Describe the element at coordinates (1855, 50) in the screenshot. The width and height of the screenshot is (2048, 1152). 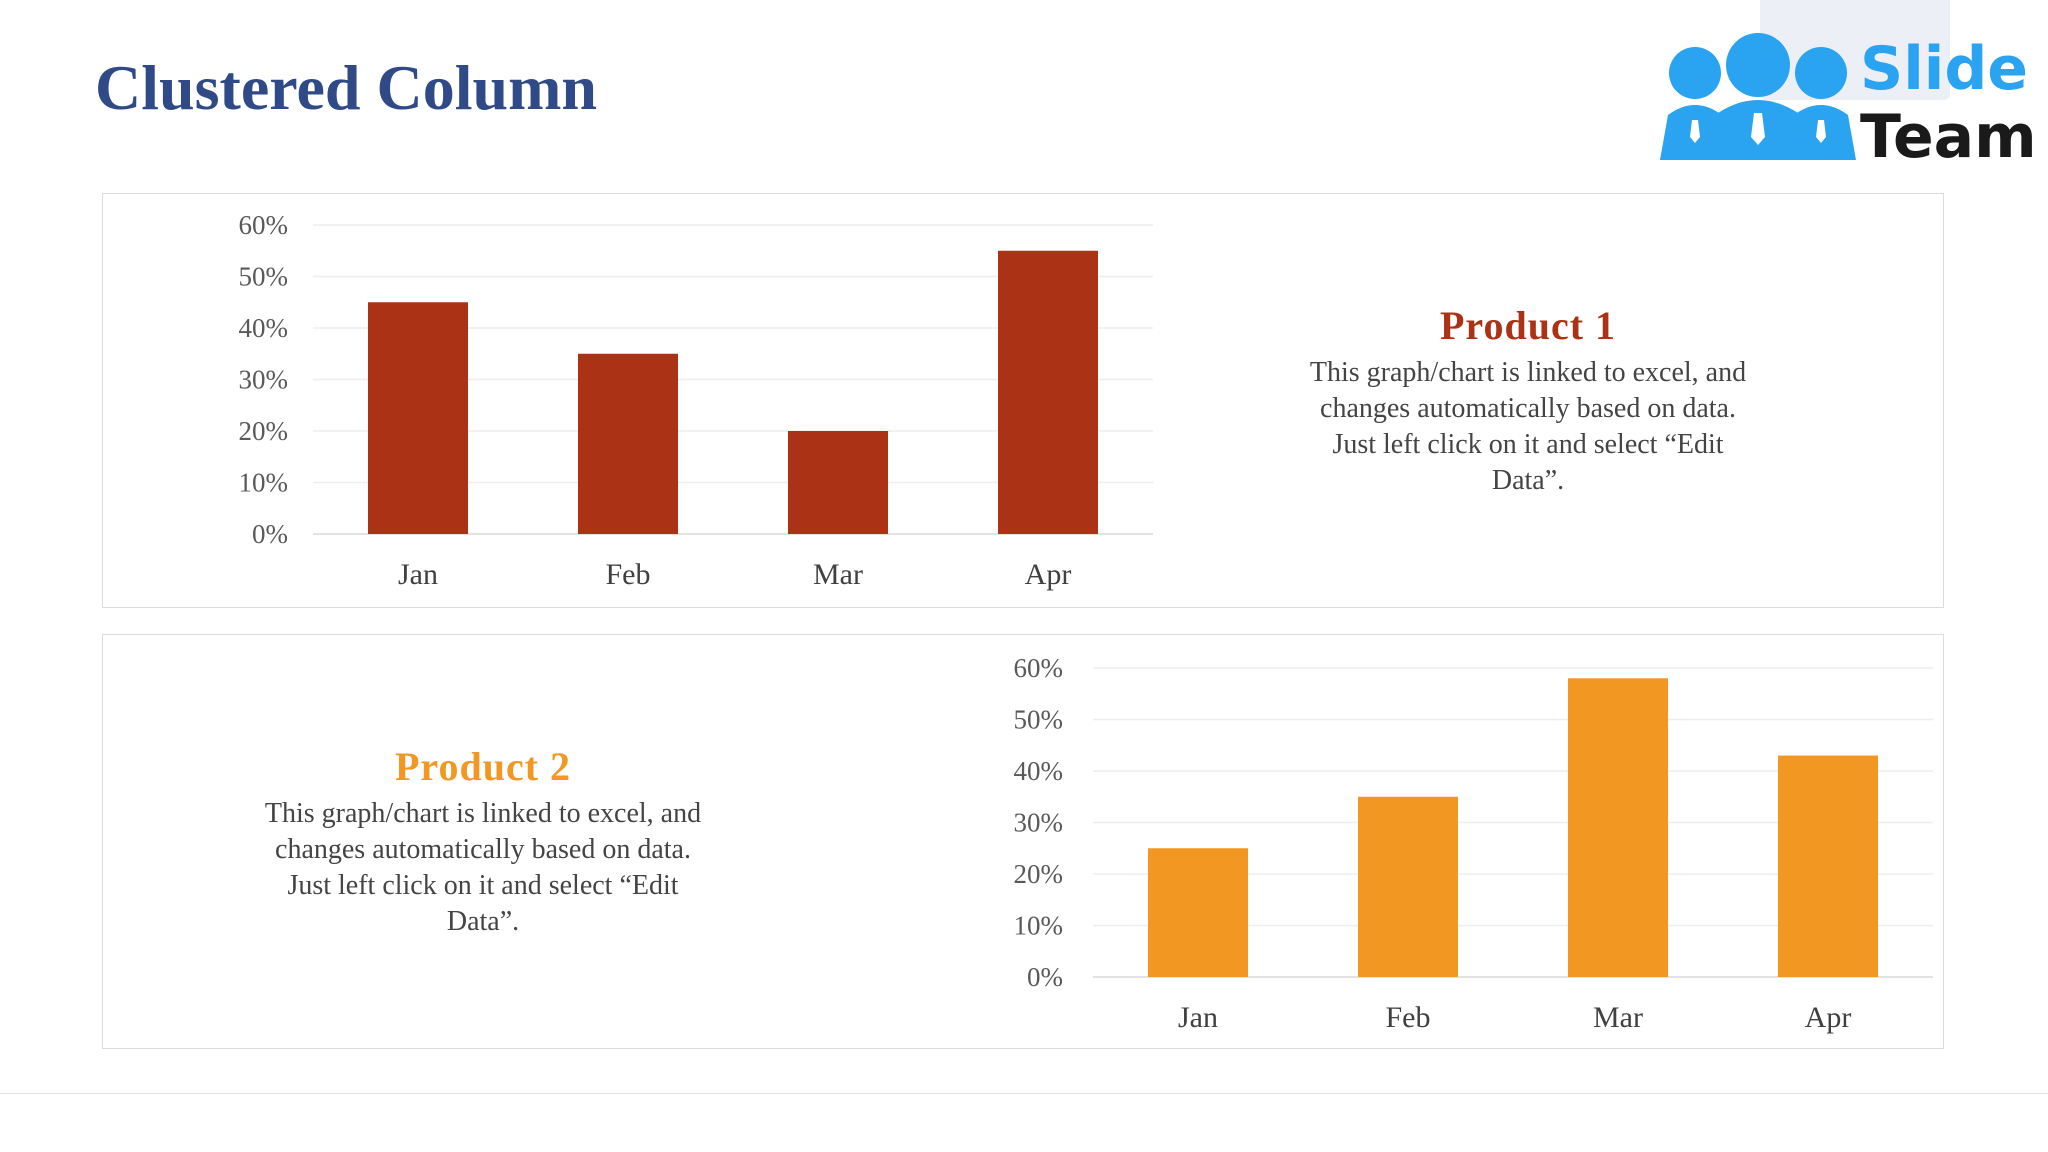
I see `logo-backdrop` at that location.